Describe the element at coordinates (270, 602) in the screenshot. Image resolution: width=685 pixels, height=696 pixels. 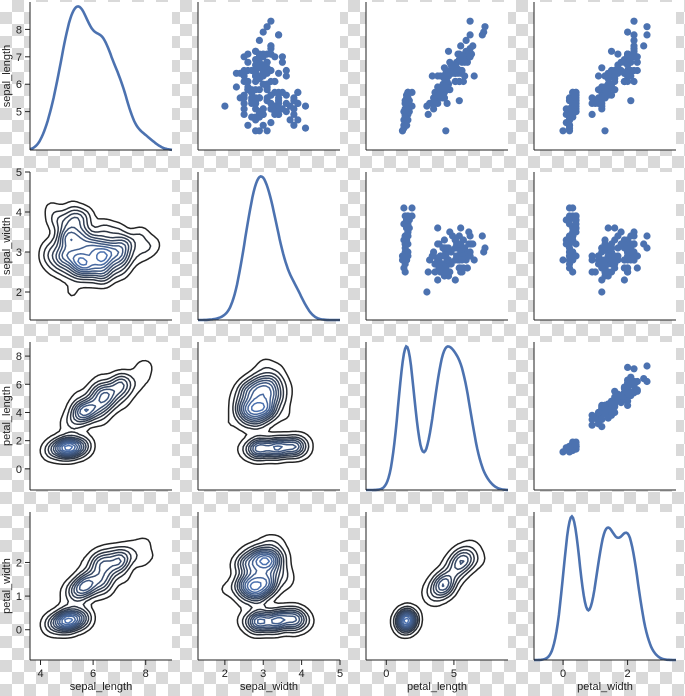
I see `panel-petal_width-vs-sepal_width: 2 3 4 5 sepal_width` at that location.